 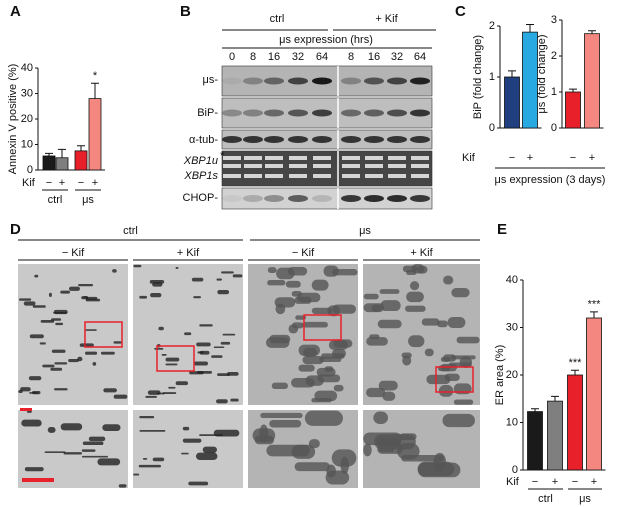 What do you see at coordinates (554, 20) in the screenshot?
I see `y-tick-label: 3` at bounding box center [554, 20].